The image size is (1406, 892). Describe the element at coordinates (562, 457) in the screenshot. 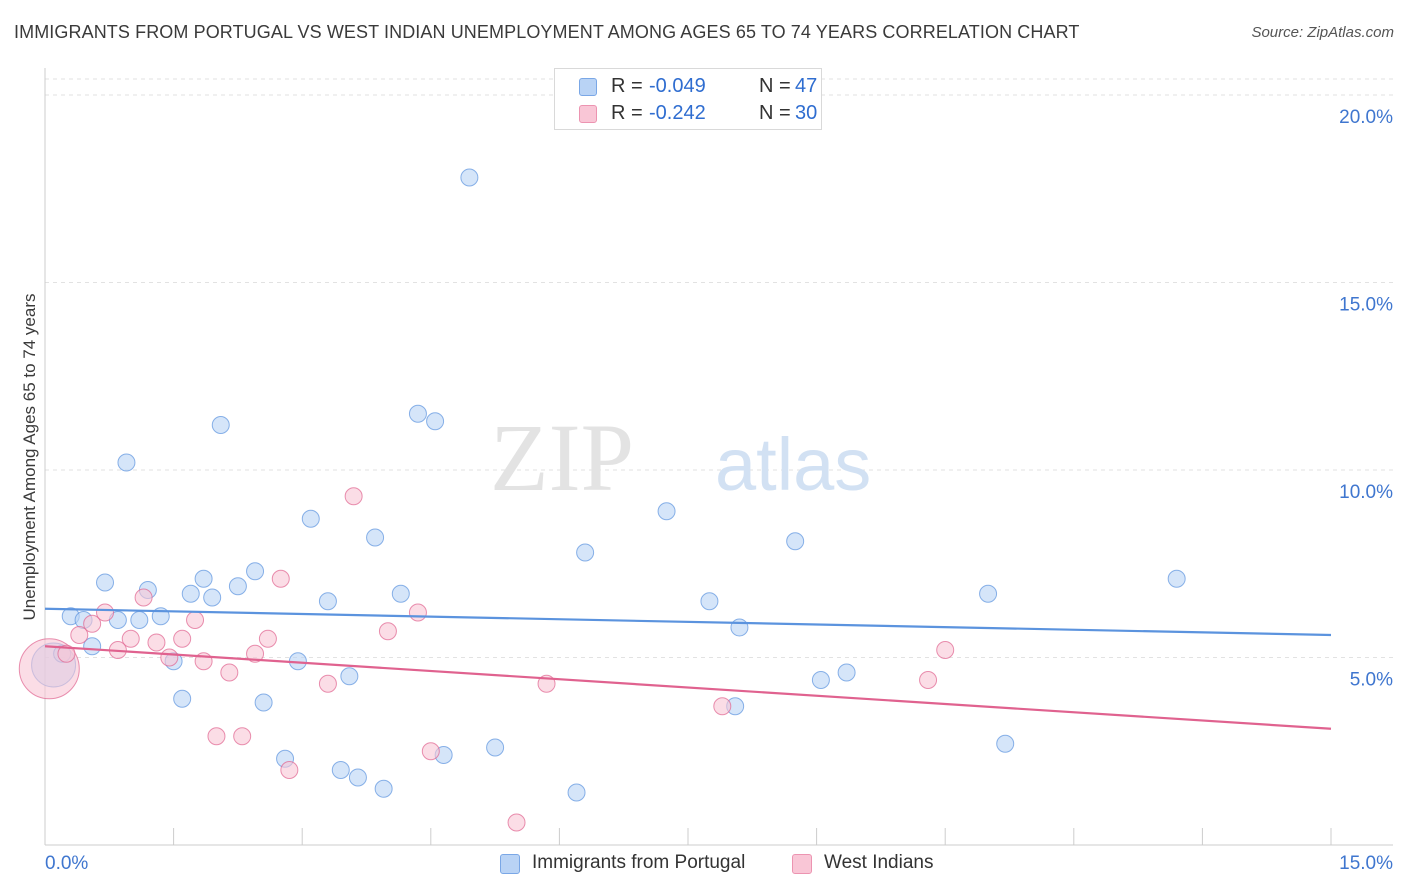

I see `watermark-zip: ZIP` at that location.